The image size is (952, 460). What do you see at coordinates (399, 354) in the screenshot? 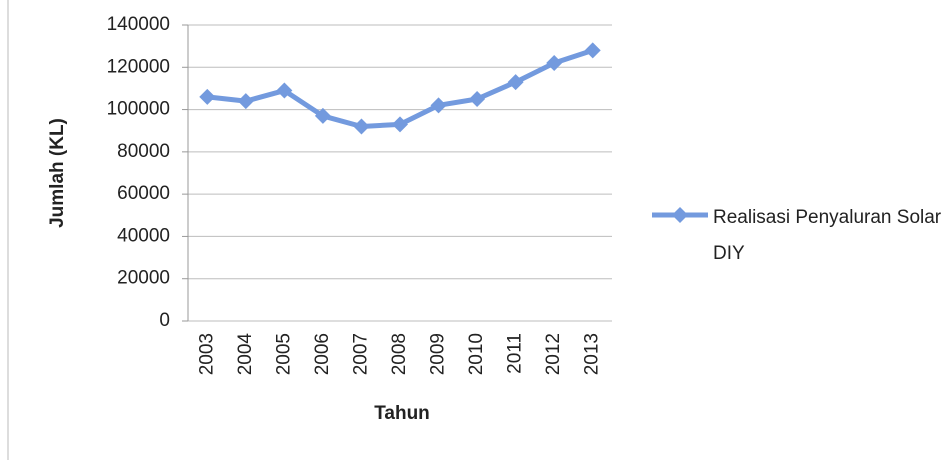
I see `x-tick-label: 2008` at bounding box center [399, 354].